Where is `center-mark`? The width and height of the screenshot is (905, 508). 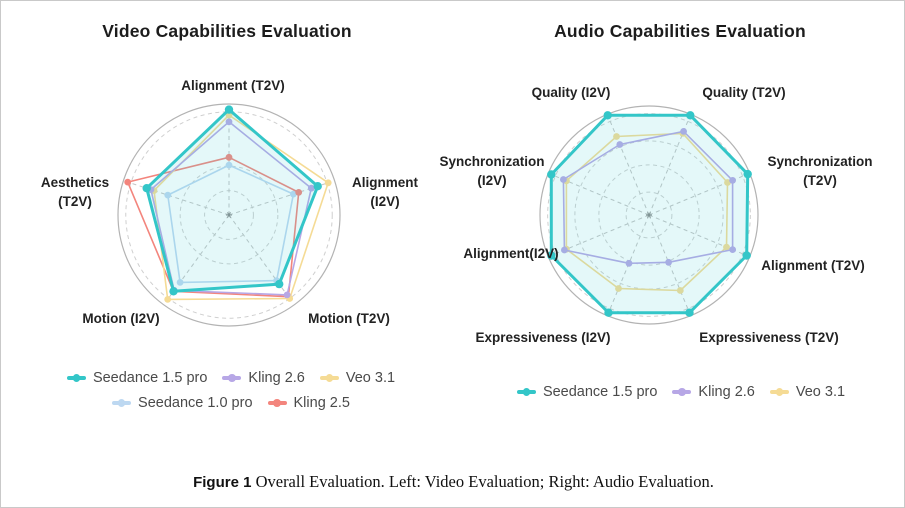 center-mark is located at coordinates (649, 215).